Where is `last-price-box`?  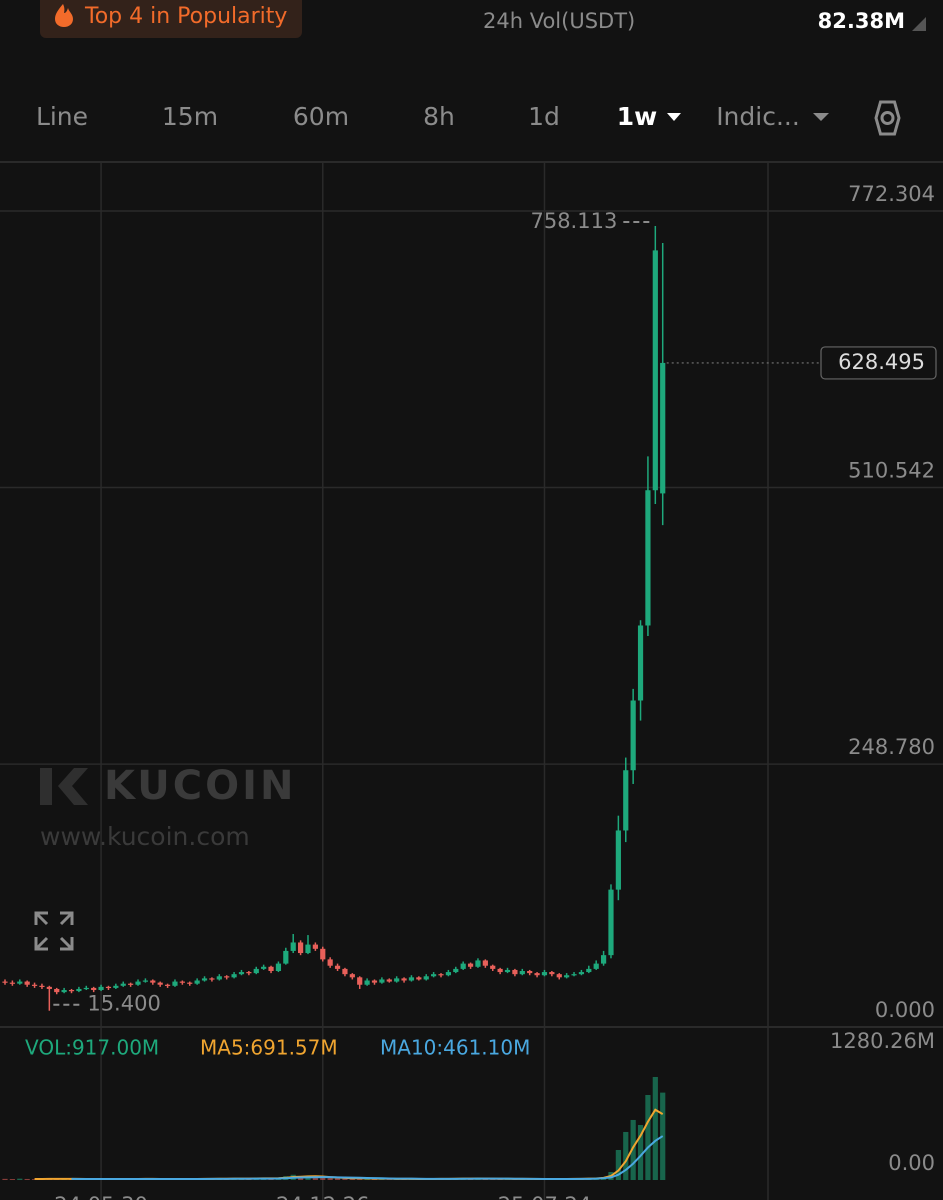
last-price-box is located at coordinates (878, 363).